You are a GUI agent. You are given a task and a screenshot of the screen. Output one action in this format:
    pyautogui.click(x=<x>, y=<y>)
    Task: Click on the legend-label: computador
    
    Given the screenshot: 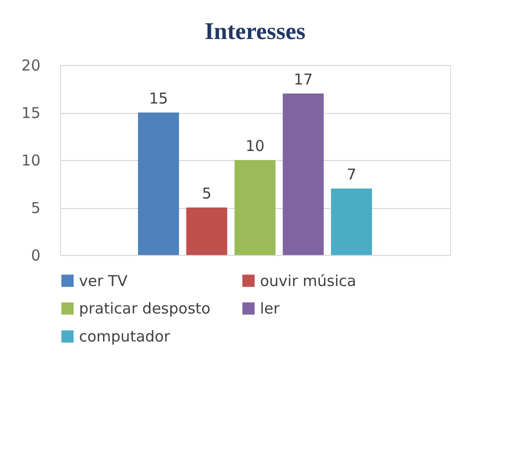 What is the action you would take?
    pyautogui.click(x=125, y=337)
    